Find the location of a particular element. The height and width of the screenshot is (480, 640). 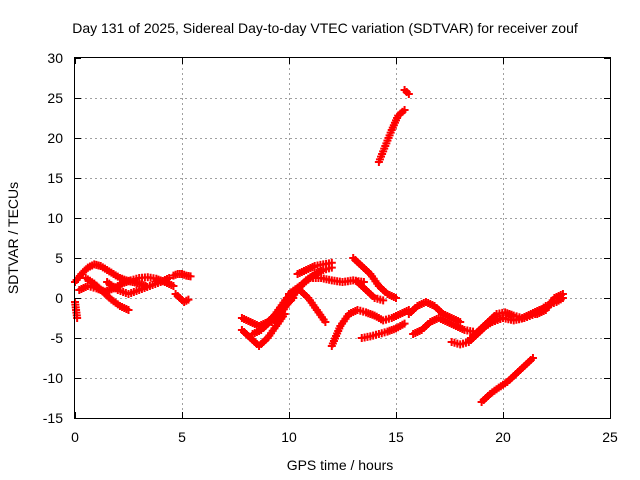

y-tick-label: 5 is located at coordinates (59, 258).